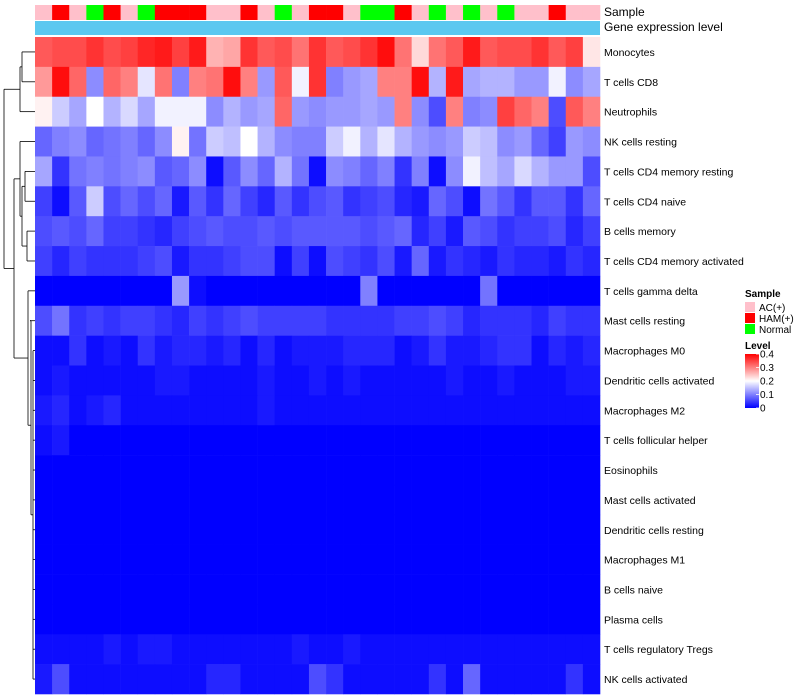  Describe the element at coordinates (775, 330) in the screenshot. I see `sample-legend-label: Normal` at that location.